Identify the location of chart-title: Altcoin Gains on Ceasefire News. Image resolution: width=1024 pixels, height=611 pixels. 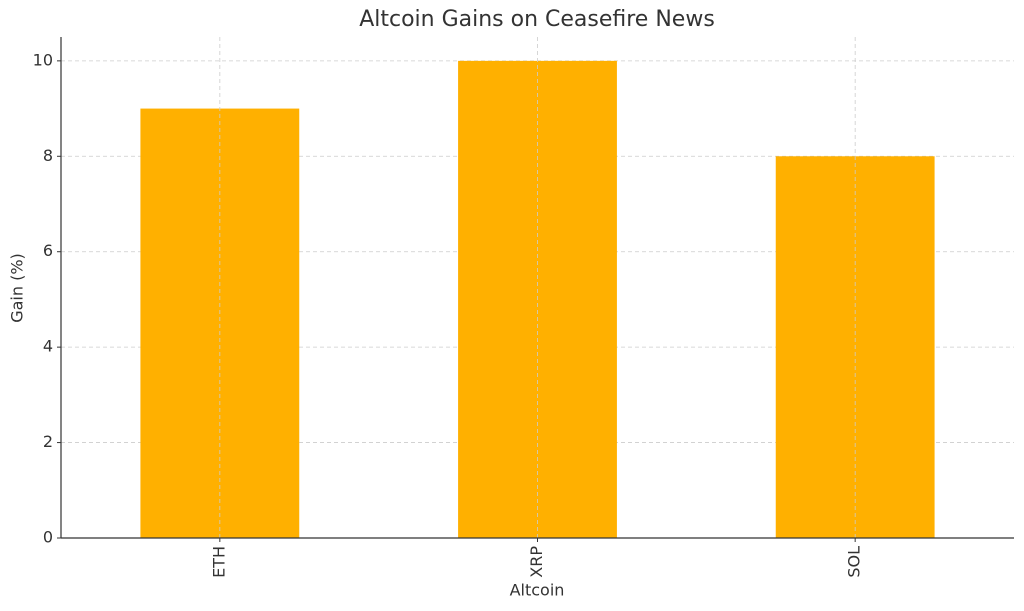
(537, 19).